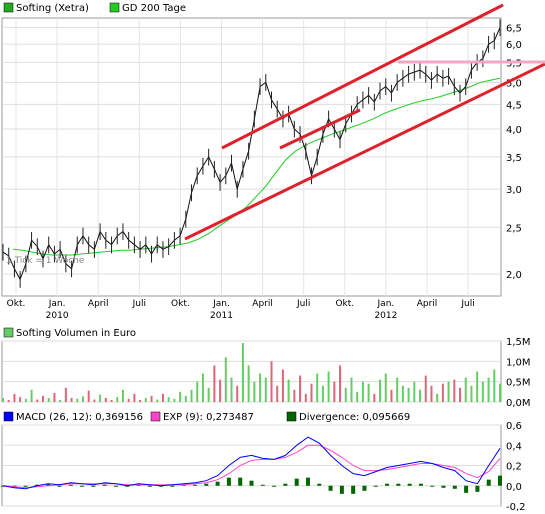 The width and height of the screenshot is (545, 514). What do you see at coordinates (514, 190) in the screenshot?
I see `price-y-tick-label: 3,0` at bounding box center [514, 190].